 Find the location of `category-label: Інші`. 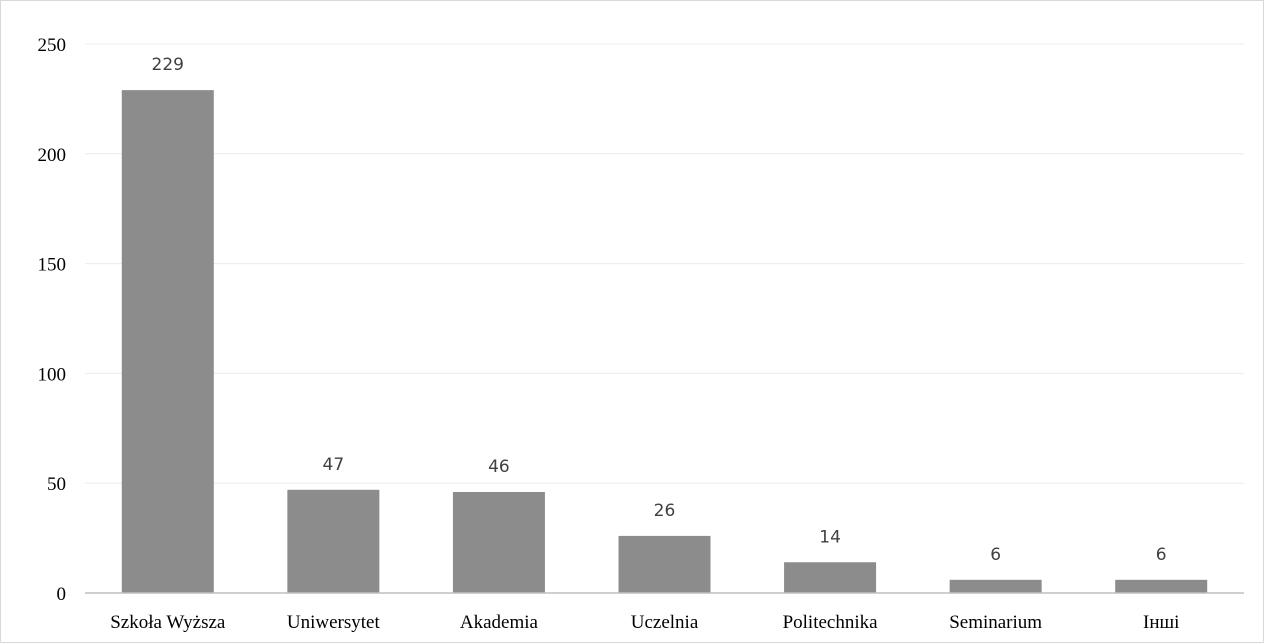

category-label: Інші is located at coordinates (1161, 622).